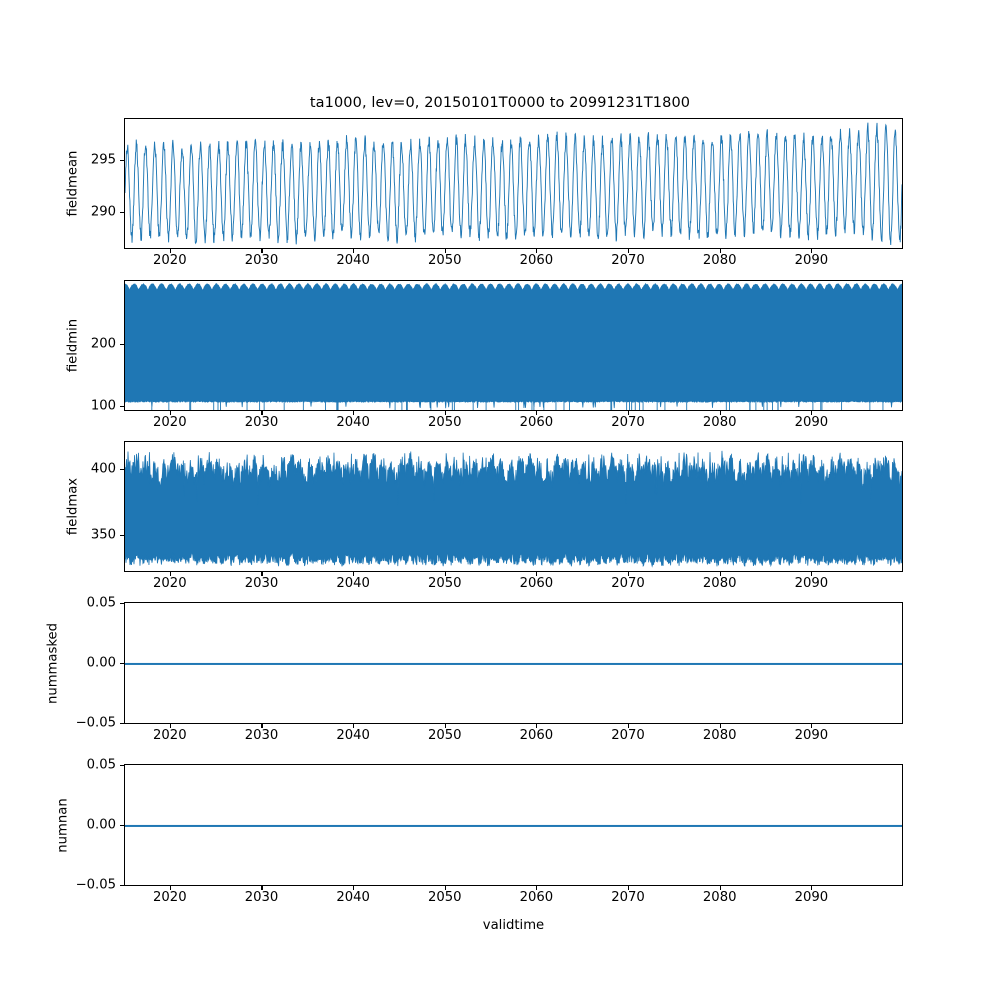 The image size is (1000, 1000). What do you see at coordinates (628, 735) in the screenshot?
I see `nummasked-xtick-label: 2070` at bounding box center [628, 735].